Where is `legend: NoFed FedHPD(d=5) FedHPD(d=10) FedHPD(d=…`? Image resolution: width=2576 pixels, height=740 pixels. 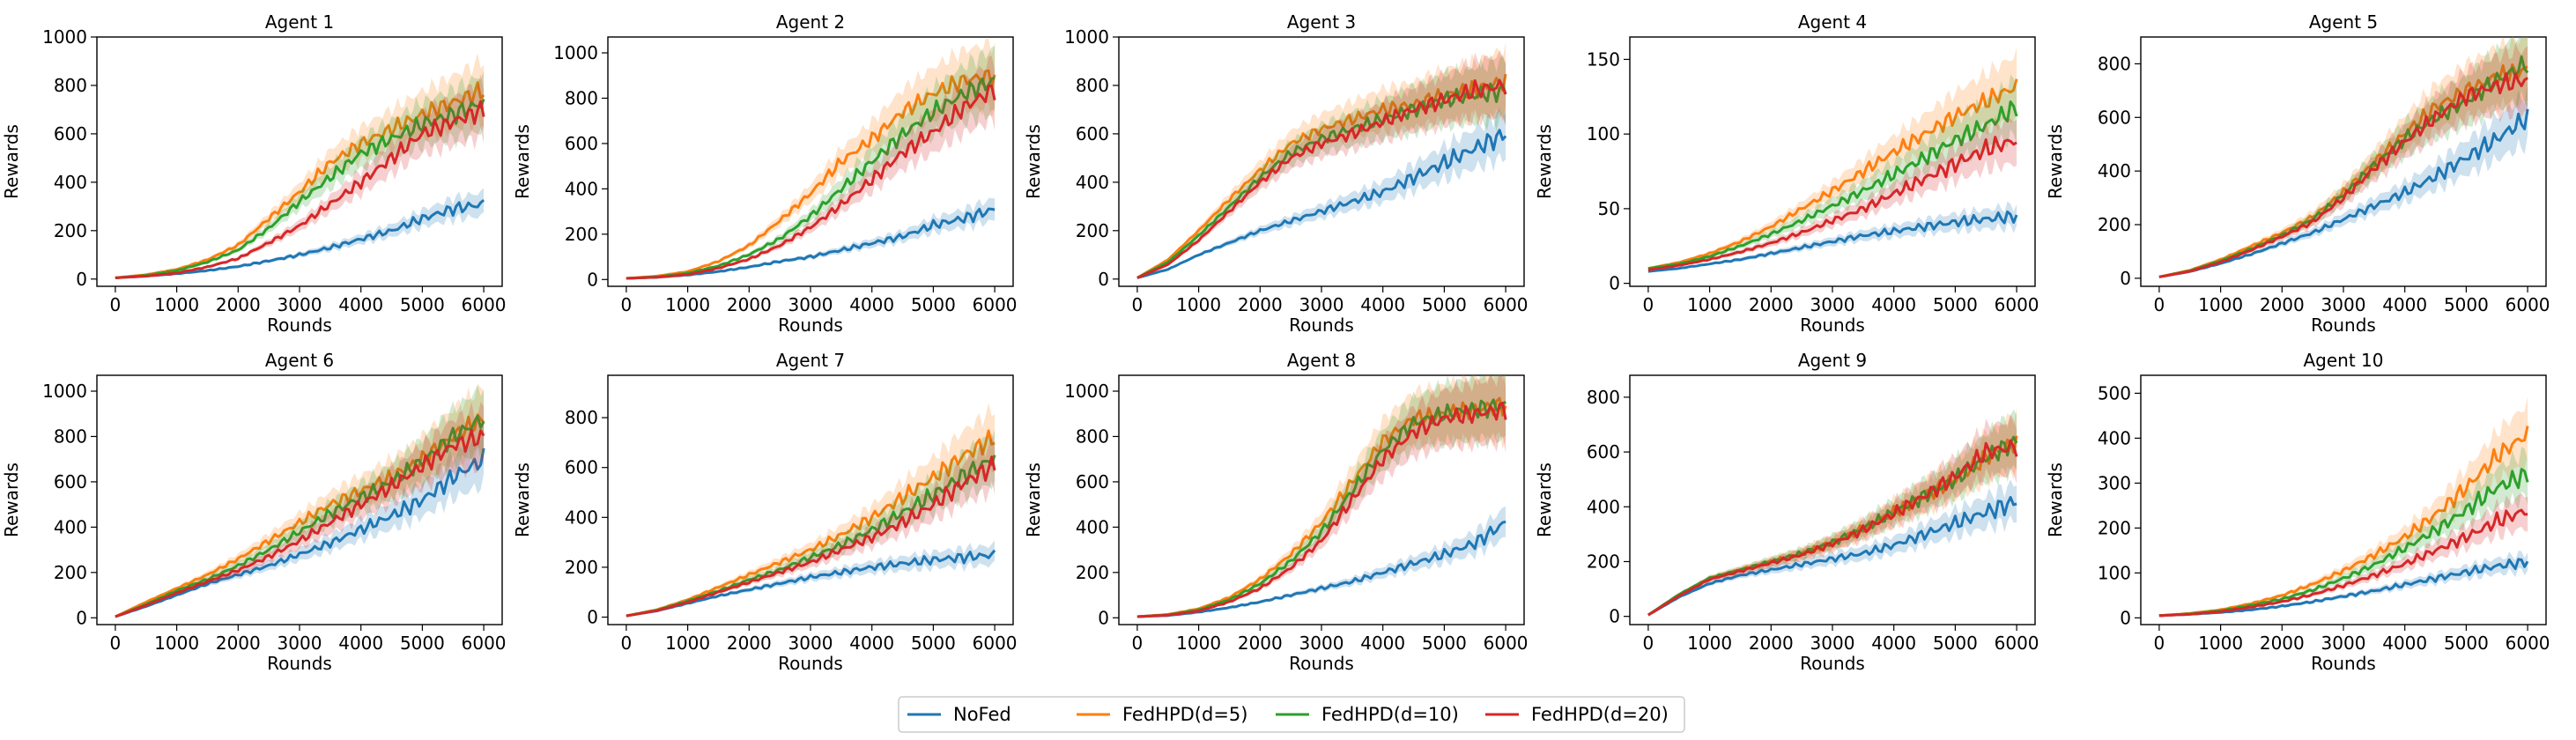
legend: NoFed FedHPD(d=5) FedHPD(d=10) FedHPD(d=… is located at coordinates (1291, 714).